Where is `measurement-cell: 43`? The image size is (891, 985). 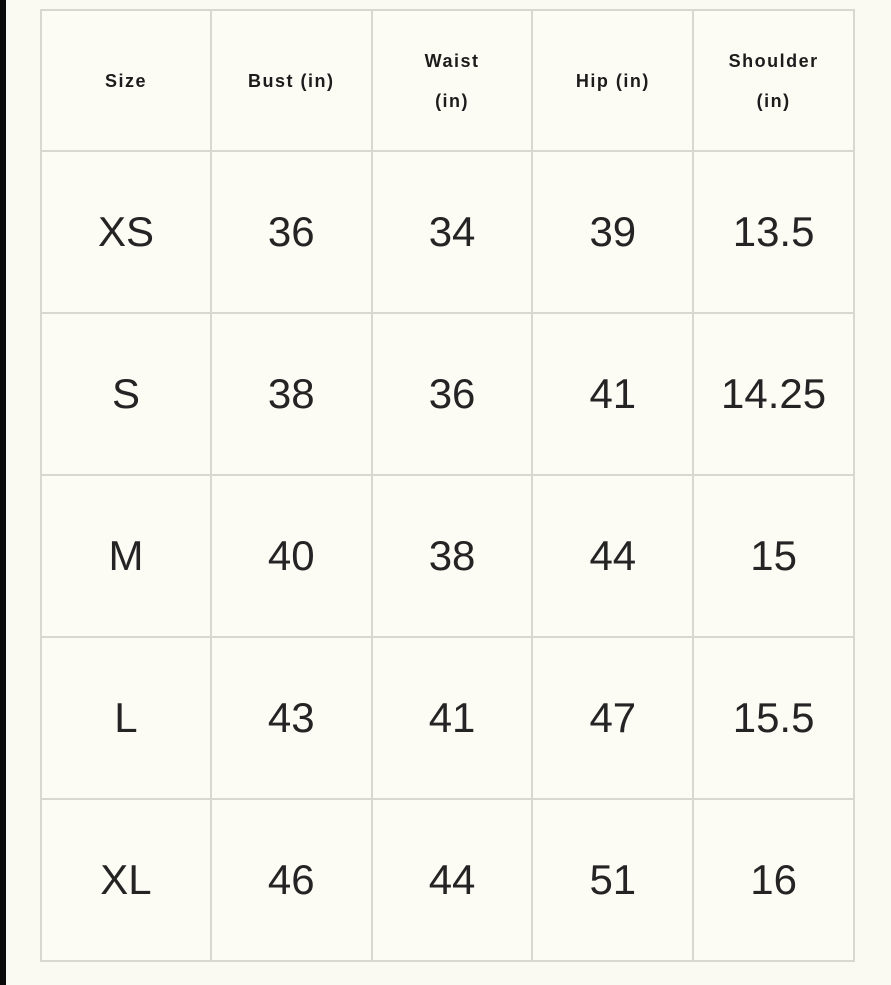
measurement-cell: 43 is located at coordinates (291, 718).